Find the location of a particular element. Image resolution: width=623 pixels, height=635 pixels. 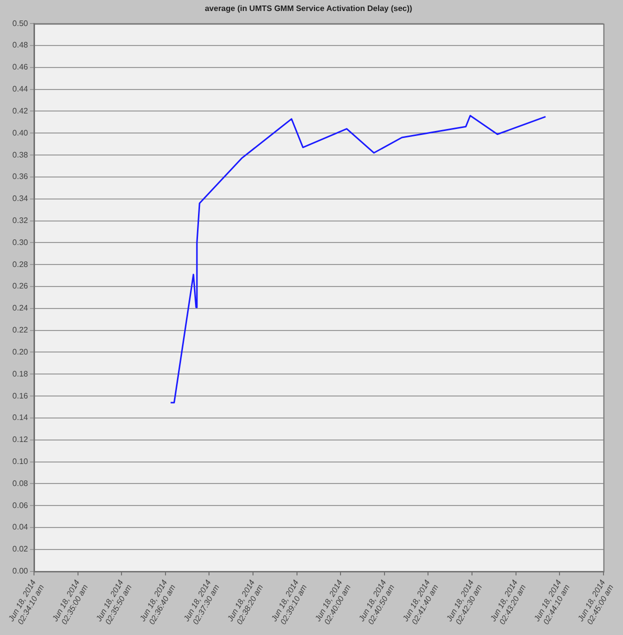

y-tick-label: 0.16 is located at coordinates (20, 395).